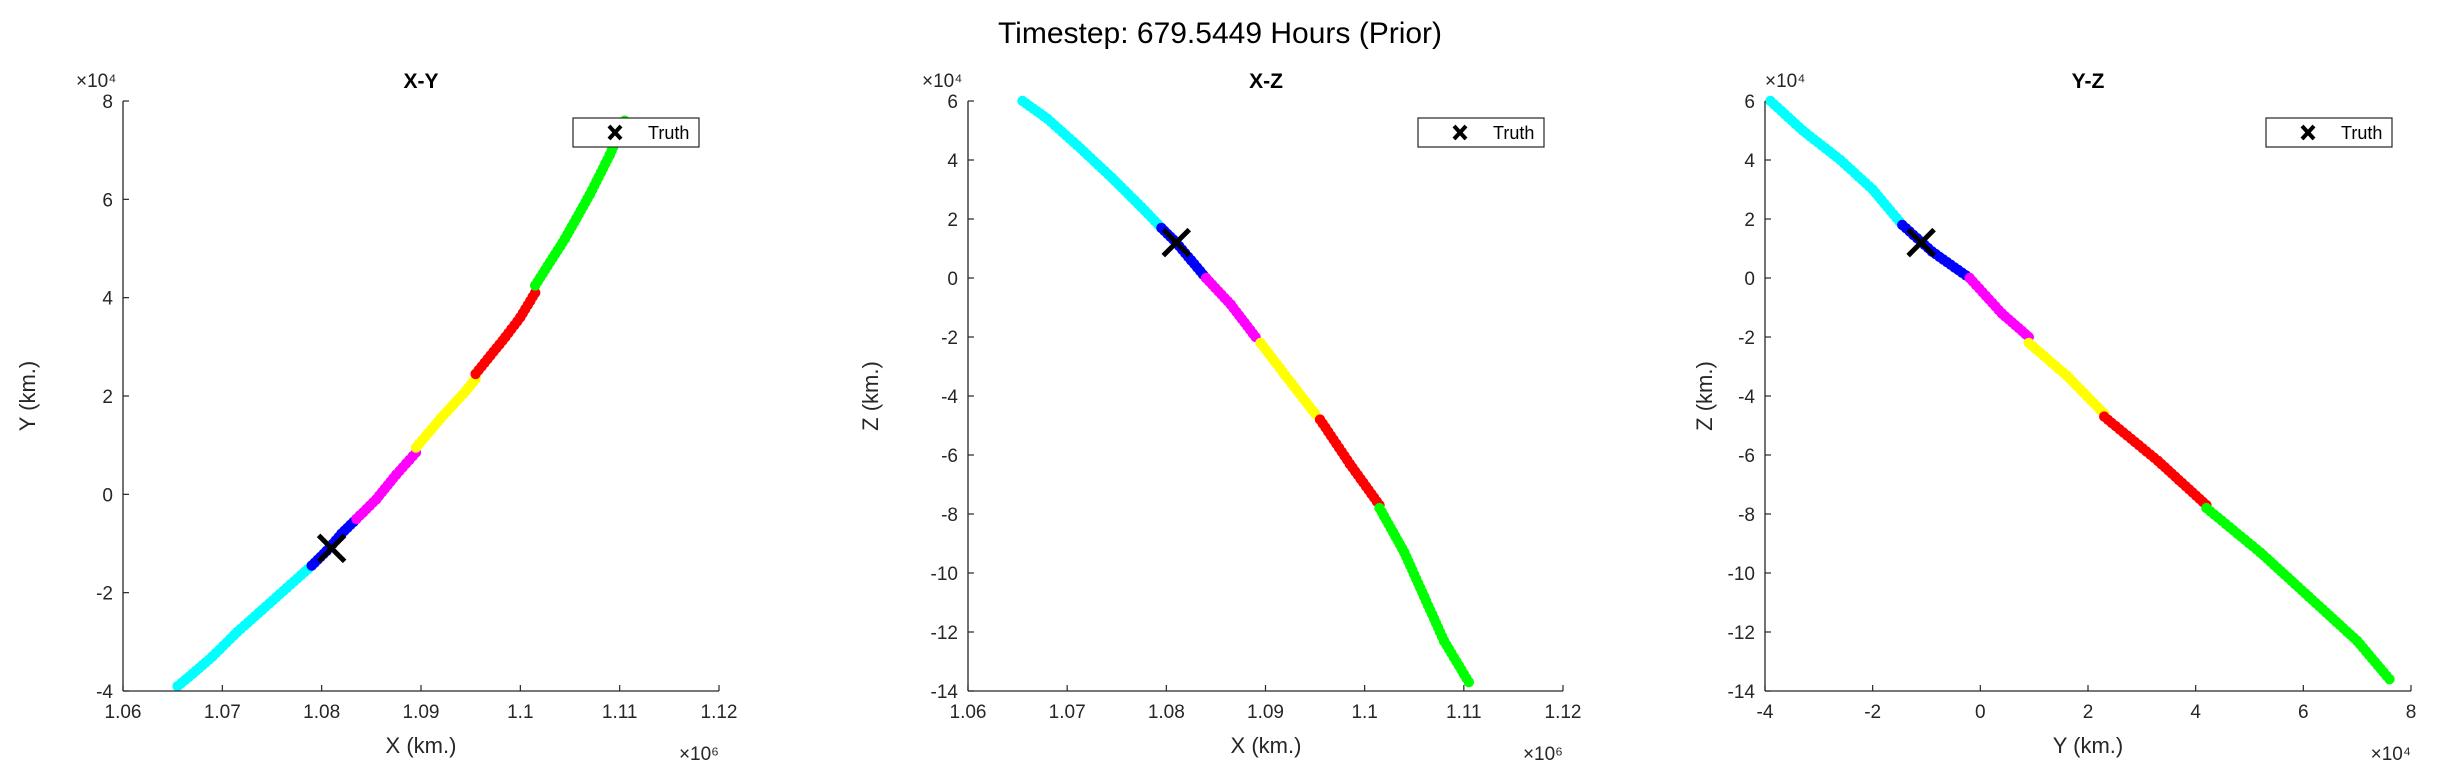  I want to click on plot-title: X-Z, so click(1266, 81).